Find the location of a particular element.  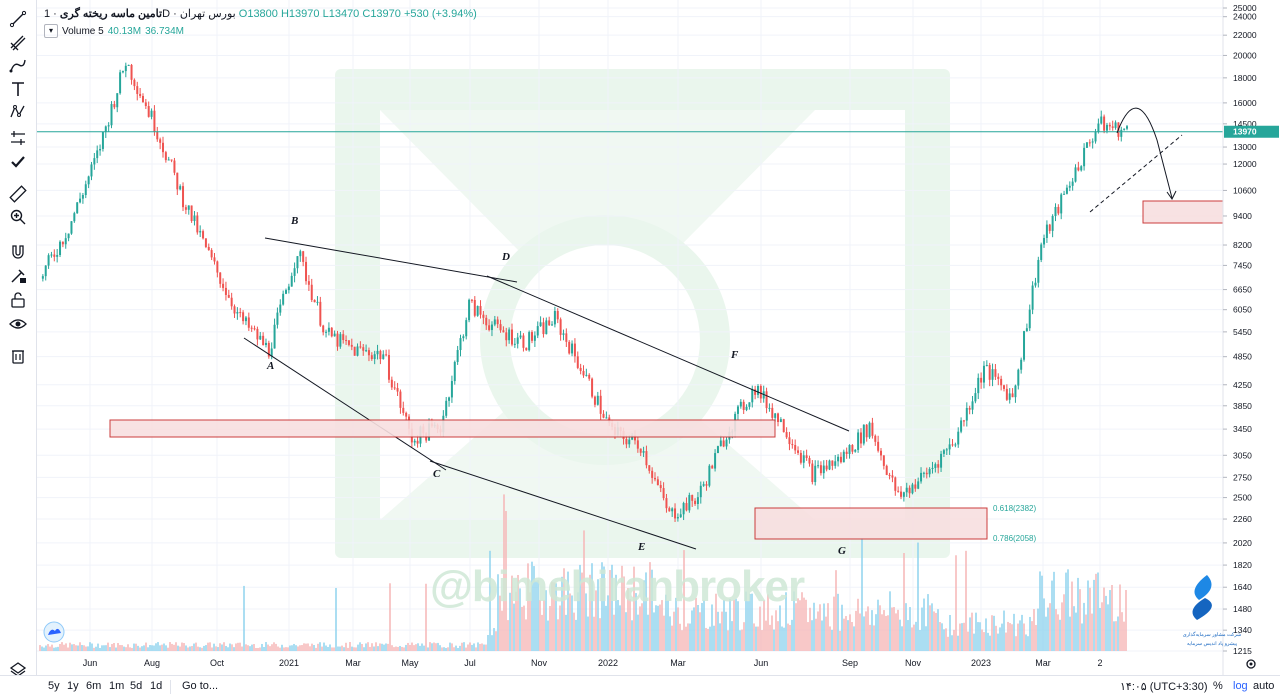

x-tick-label: May is located at coordinates (410, 663).